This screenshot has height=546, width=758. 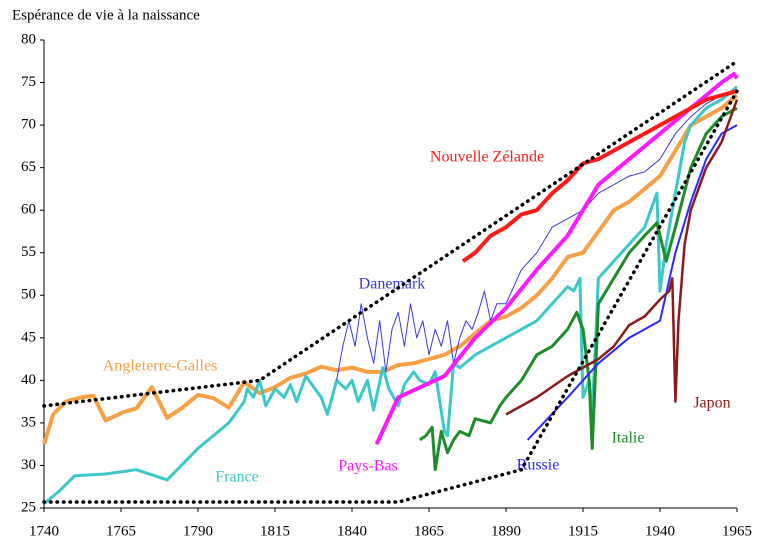 What do you see at coordinates (660, 531) in the screenshot?
I see `x-tick-label: 1940` at bounding box center [660, 531].